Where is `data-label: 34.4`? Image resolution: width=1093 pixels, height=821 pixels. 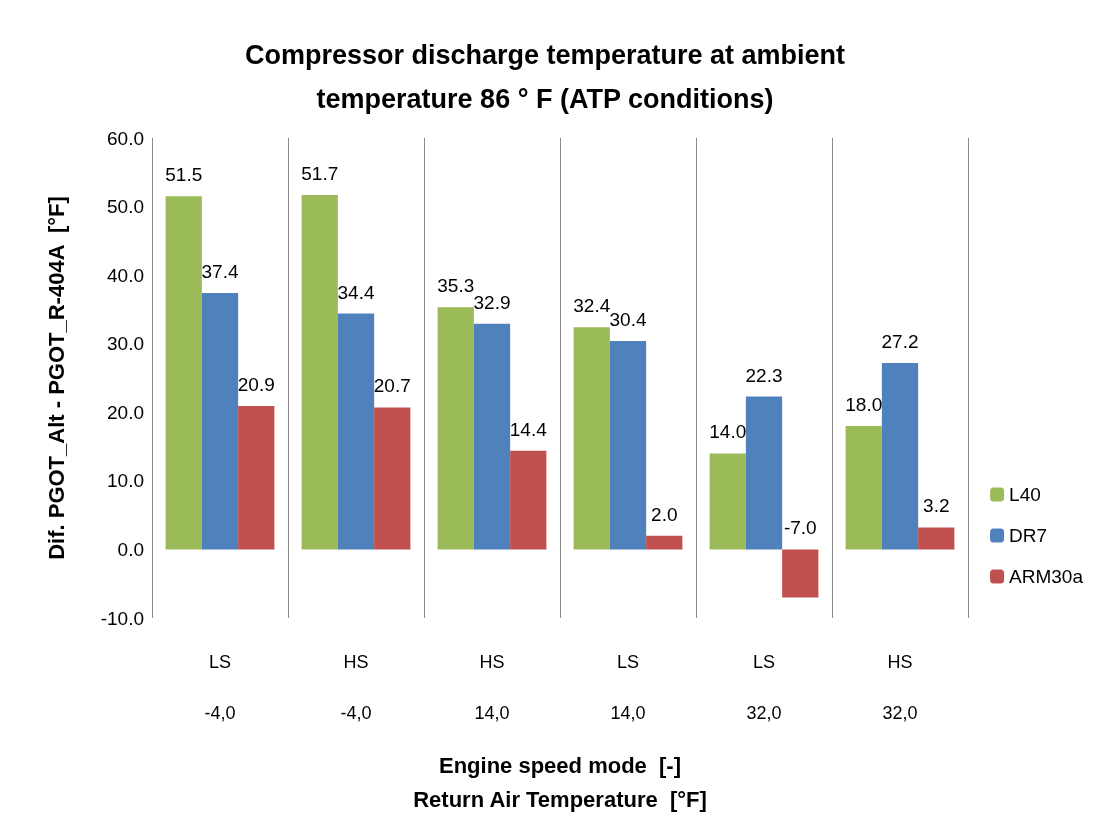
data-label: 34.4 is located at coordinates (356, 292).